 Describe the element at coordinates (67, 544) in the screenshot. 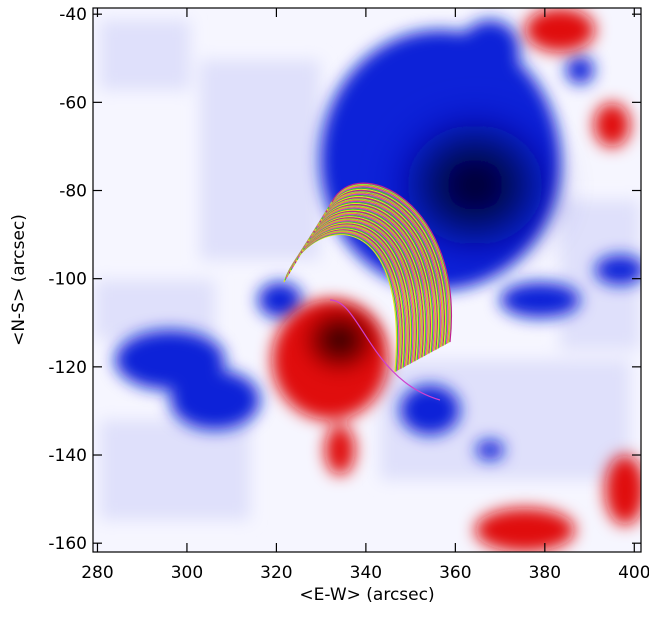

I see `y-tick-label: -160` at that location.